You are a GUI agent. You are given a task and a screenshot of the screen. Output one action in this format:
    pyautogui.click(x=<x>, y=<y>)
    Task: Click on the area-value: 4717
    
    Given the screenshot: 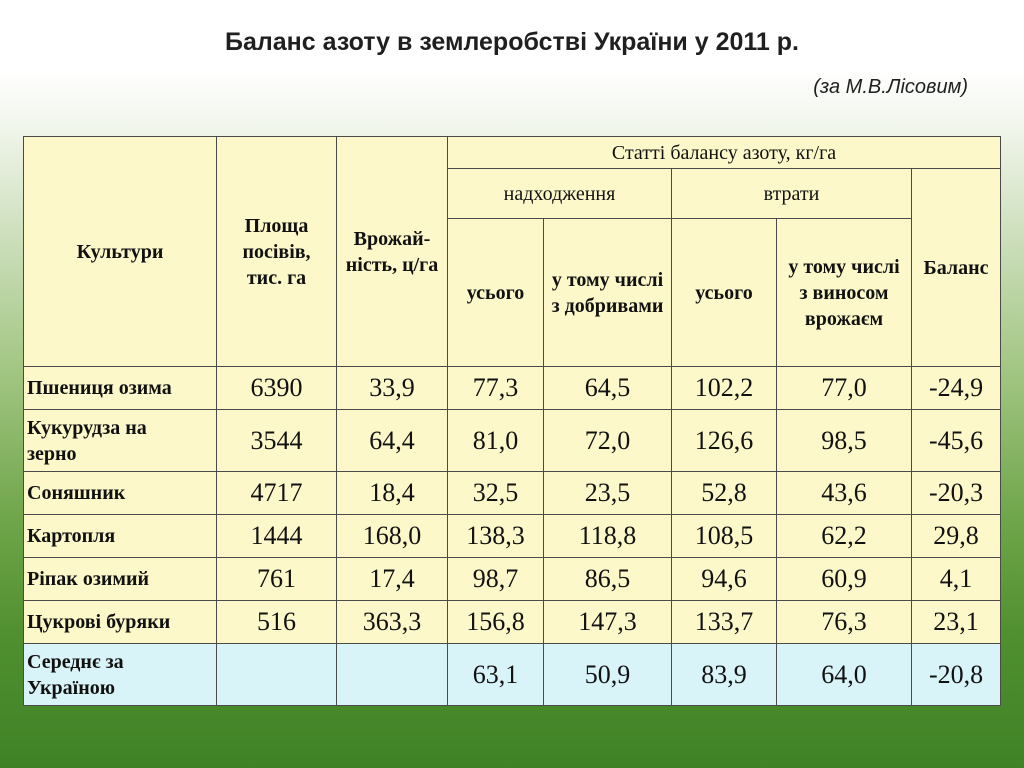 What is the action you would take?
    pyautogui.click(x=276, y=493)
    